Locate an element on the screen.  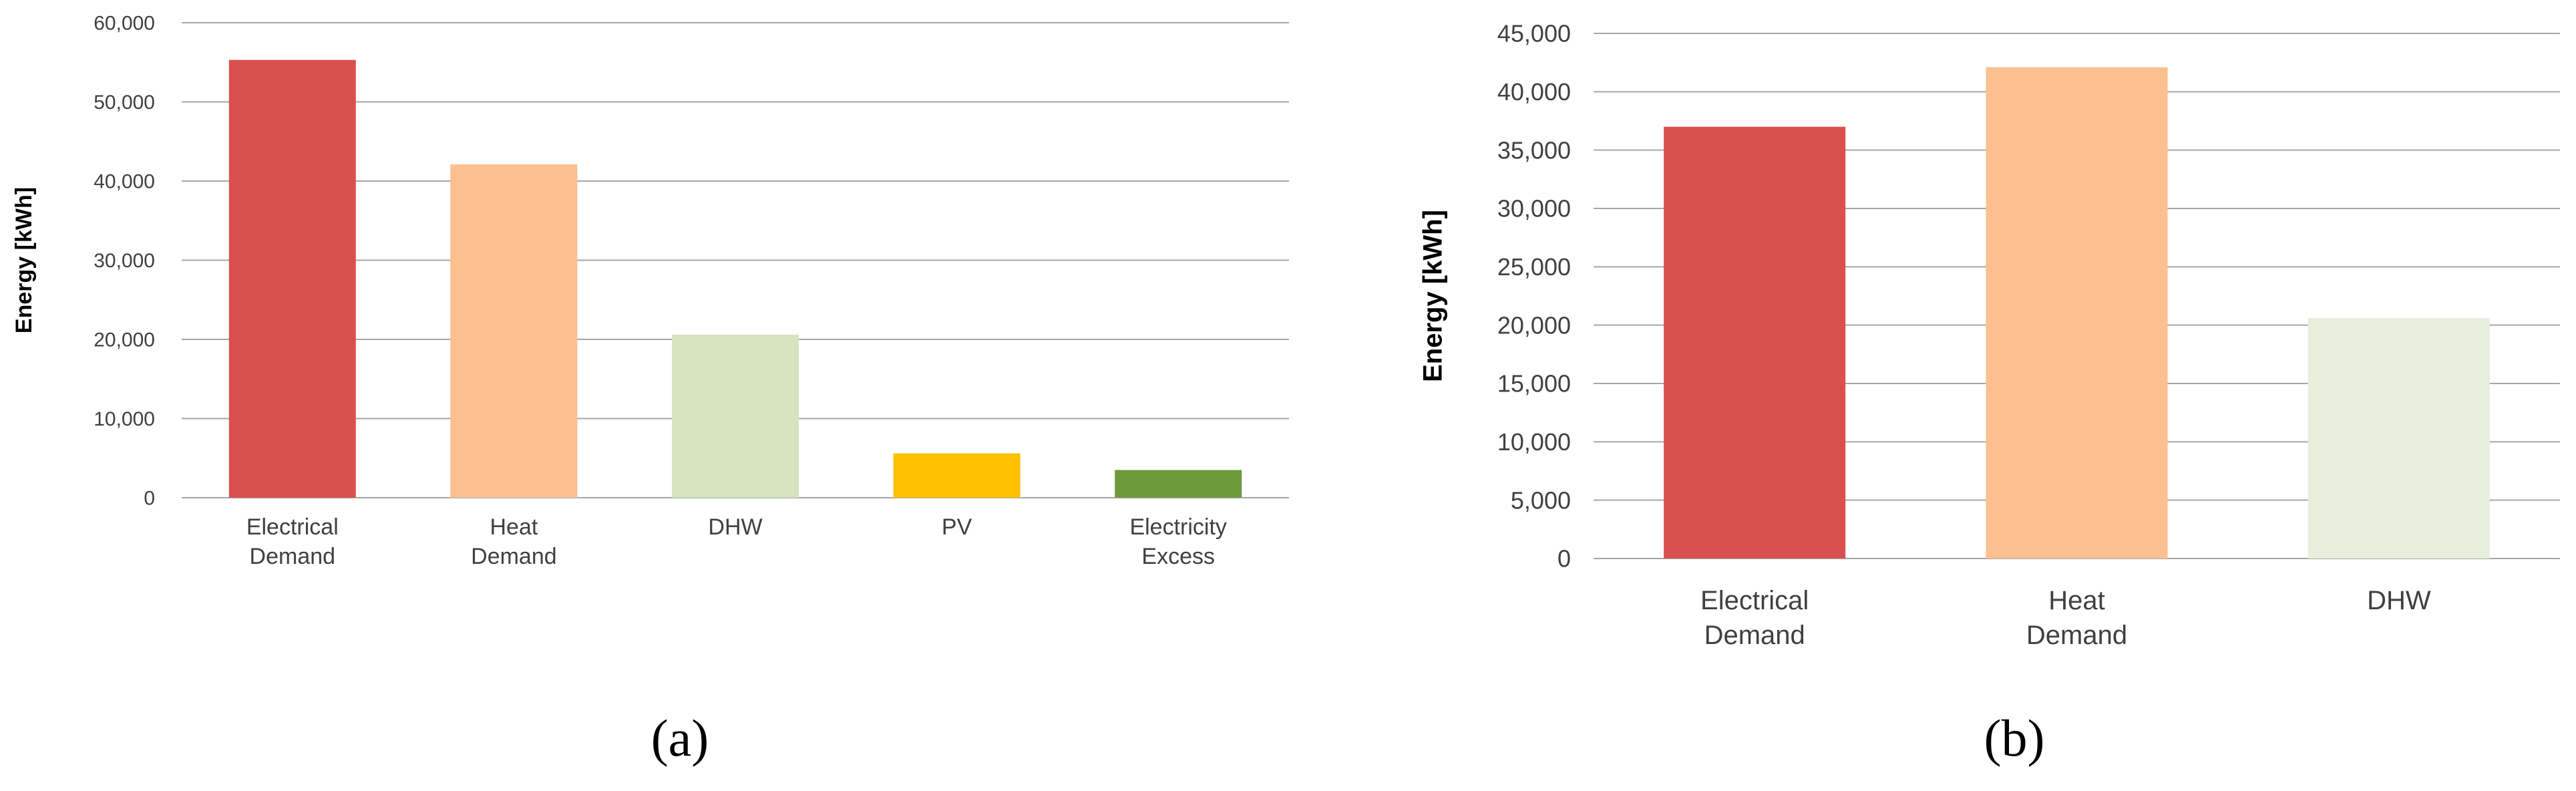
y-tick-label: 25,000 is located at coordinates (1534, 267).